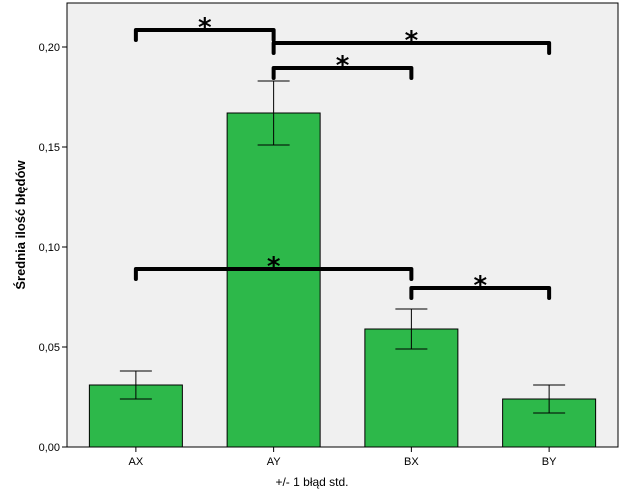 The image size is (623, 492). What do you see at coordinates (49, 148) in the screenshot?
I see `y-tick-label: 0,15` at bounding box center [49, 148].